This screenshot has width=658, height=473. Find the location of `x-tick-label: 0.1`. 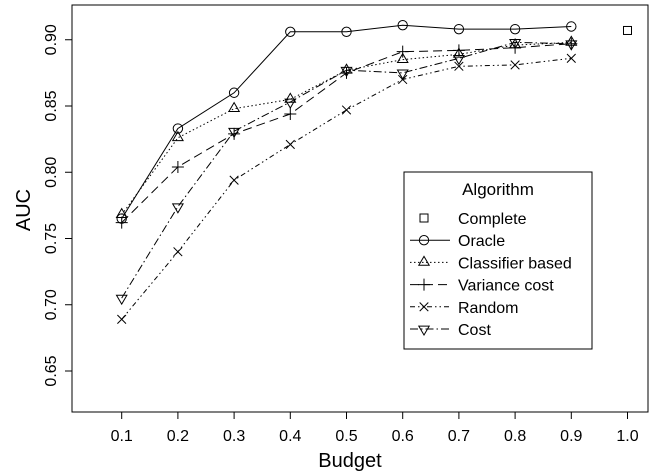

x-tick-label: 0.1 is located at coordinates (122, 436).